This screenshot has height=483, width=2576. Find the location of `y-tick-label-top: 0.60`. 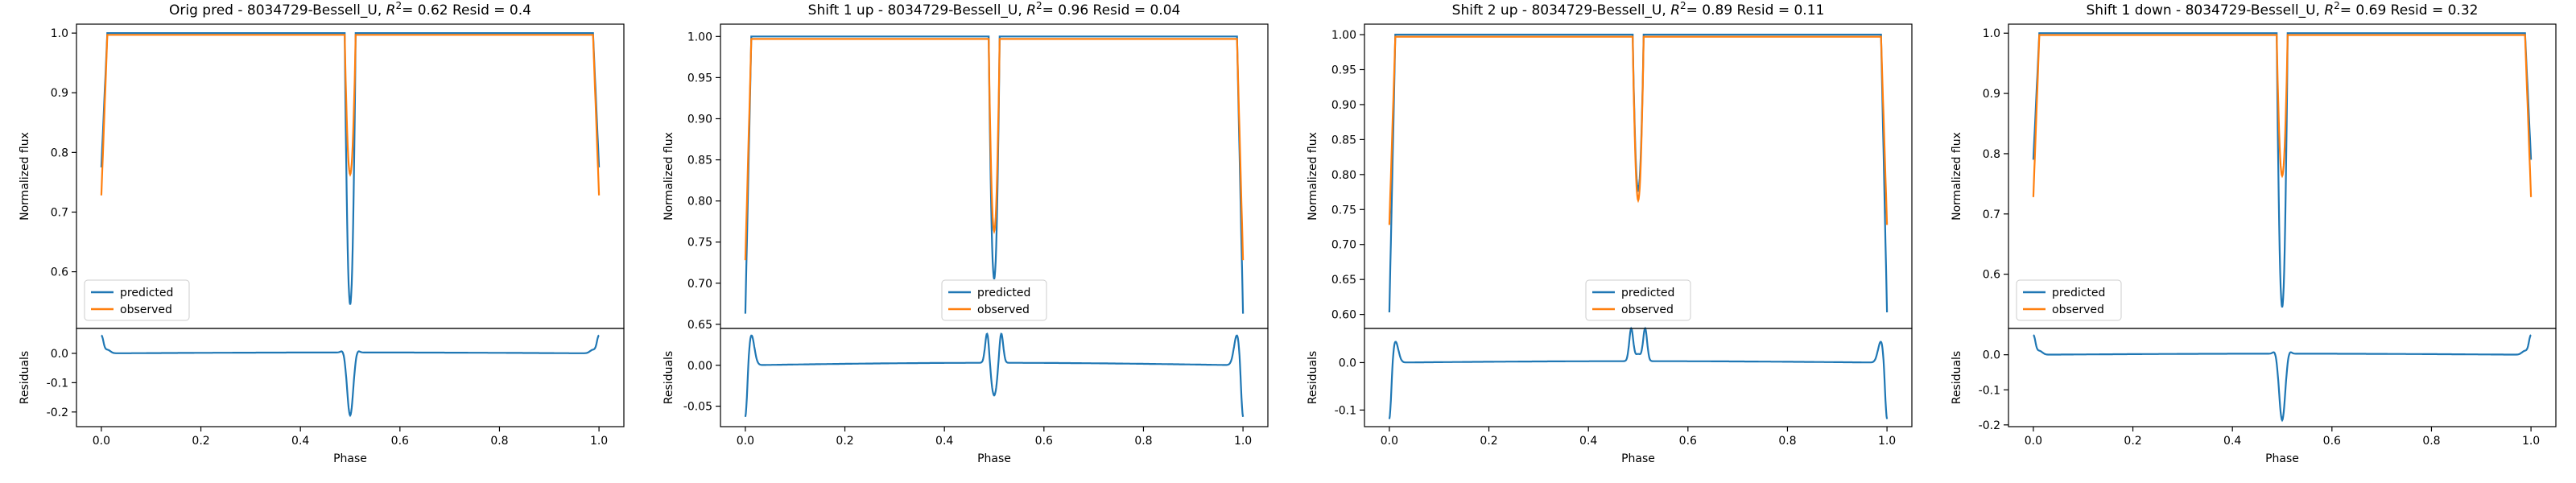

y-tick-label-top: 0.60 is located at coordinates (1343, 315).